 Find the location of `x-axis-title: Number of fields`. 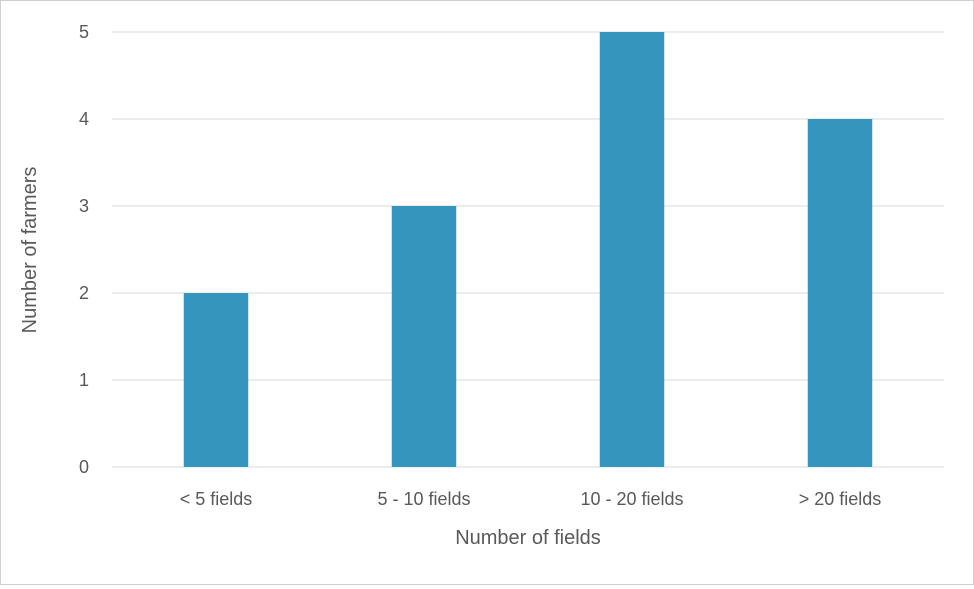

x-axis-title: Number of fields is located at coordinates (528, 538).